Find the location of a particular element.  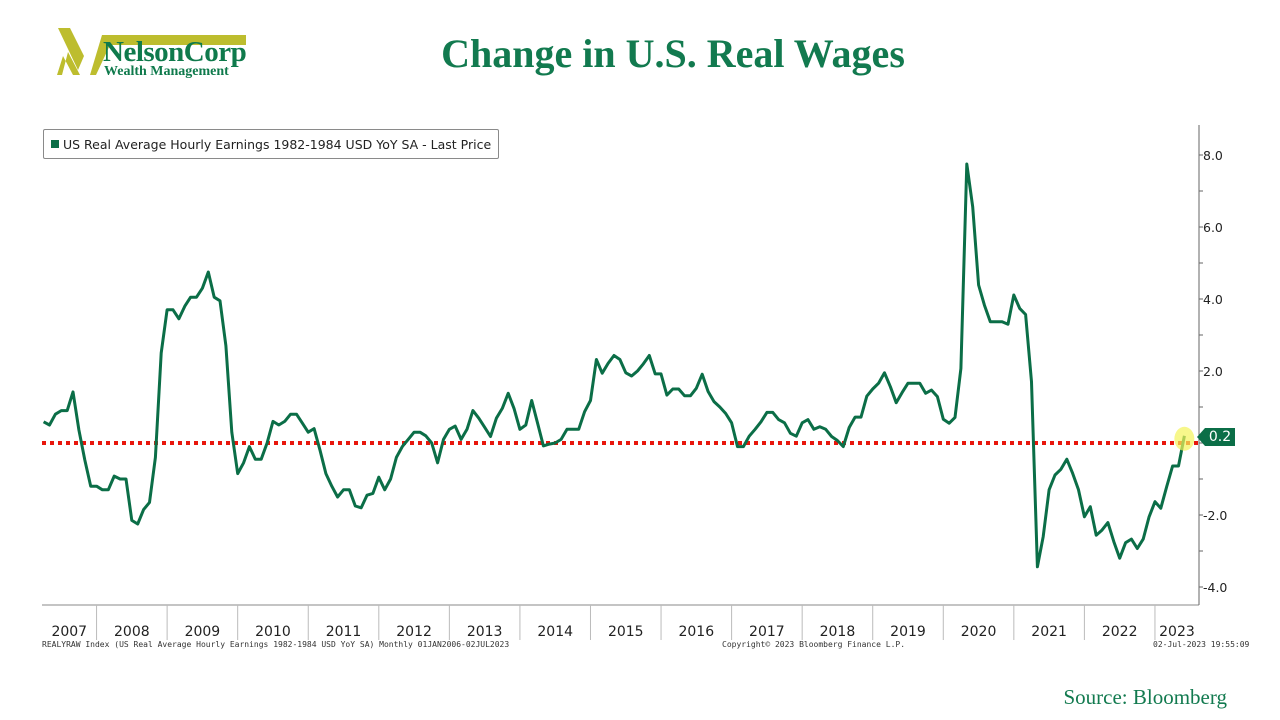

nelsoncorp-logo-mark is located at coordinates (144, 51).